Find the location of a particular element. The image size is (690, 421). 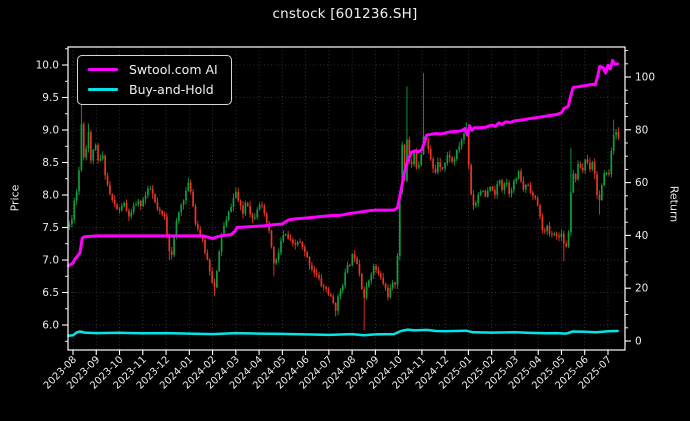

legend-label-buy-and-hold: Buy-and-Hold is located at coordinates (171, 89).